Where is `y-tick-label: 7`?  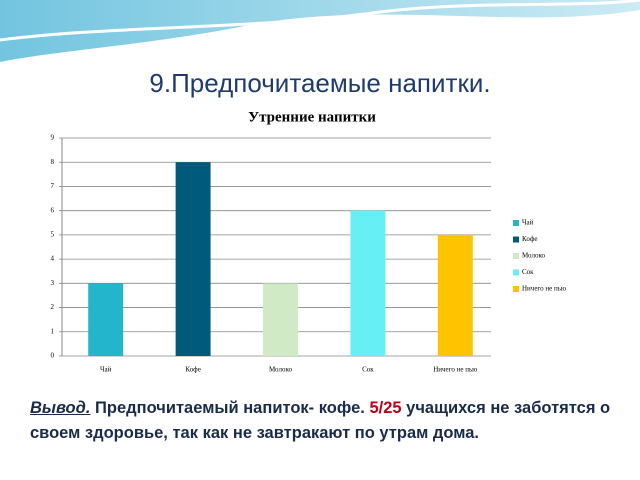 y-tick-label: 7 is located at coordinates (53, 186).